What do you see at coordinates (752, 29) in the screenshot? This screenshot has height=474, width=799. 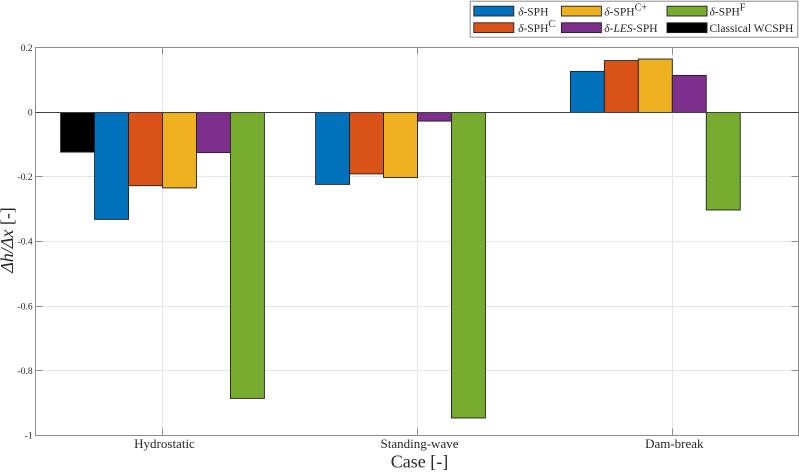 I see `svg-text: Classical WCSPH` at bounding box center [752, 29].